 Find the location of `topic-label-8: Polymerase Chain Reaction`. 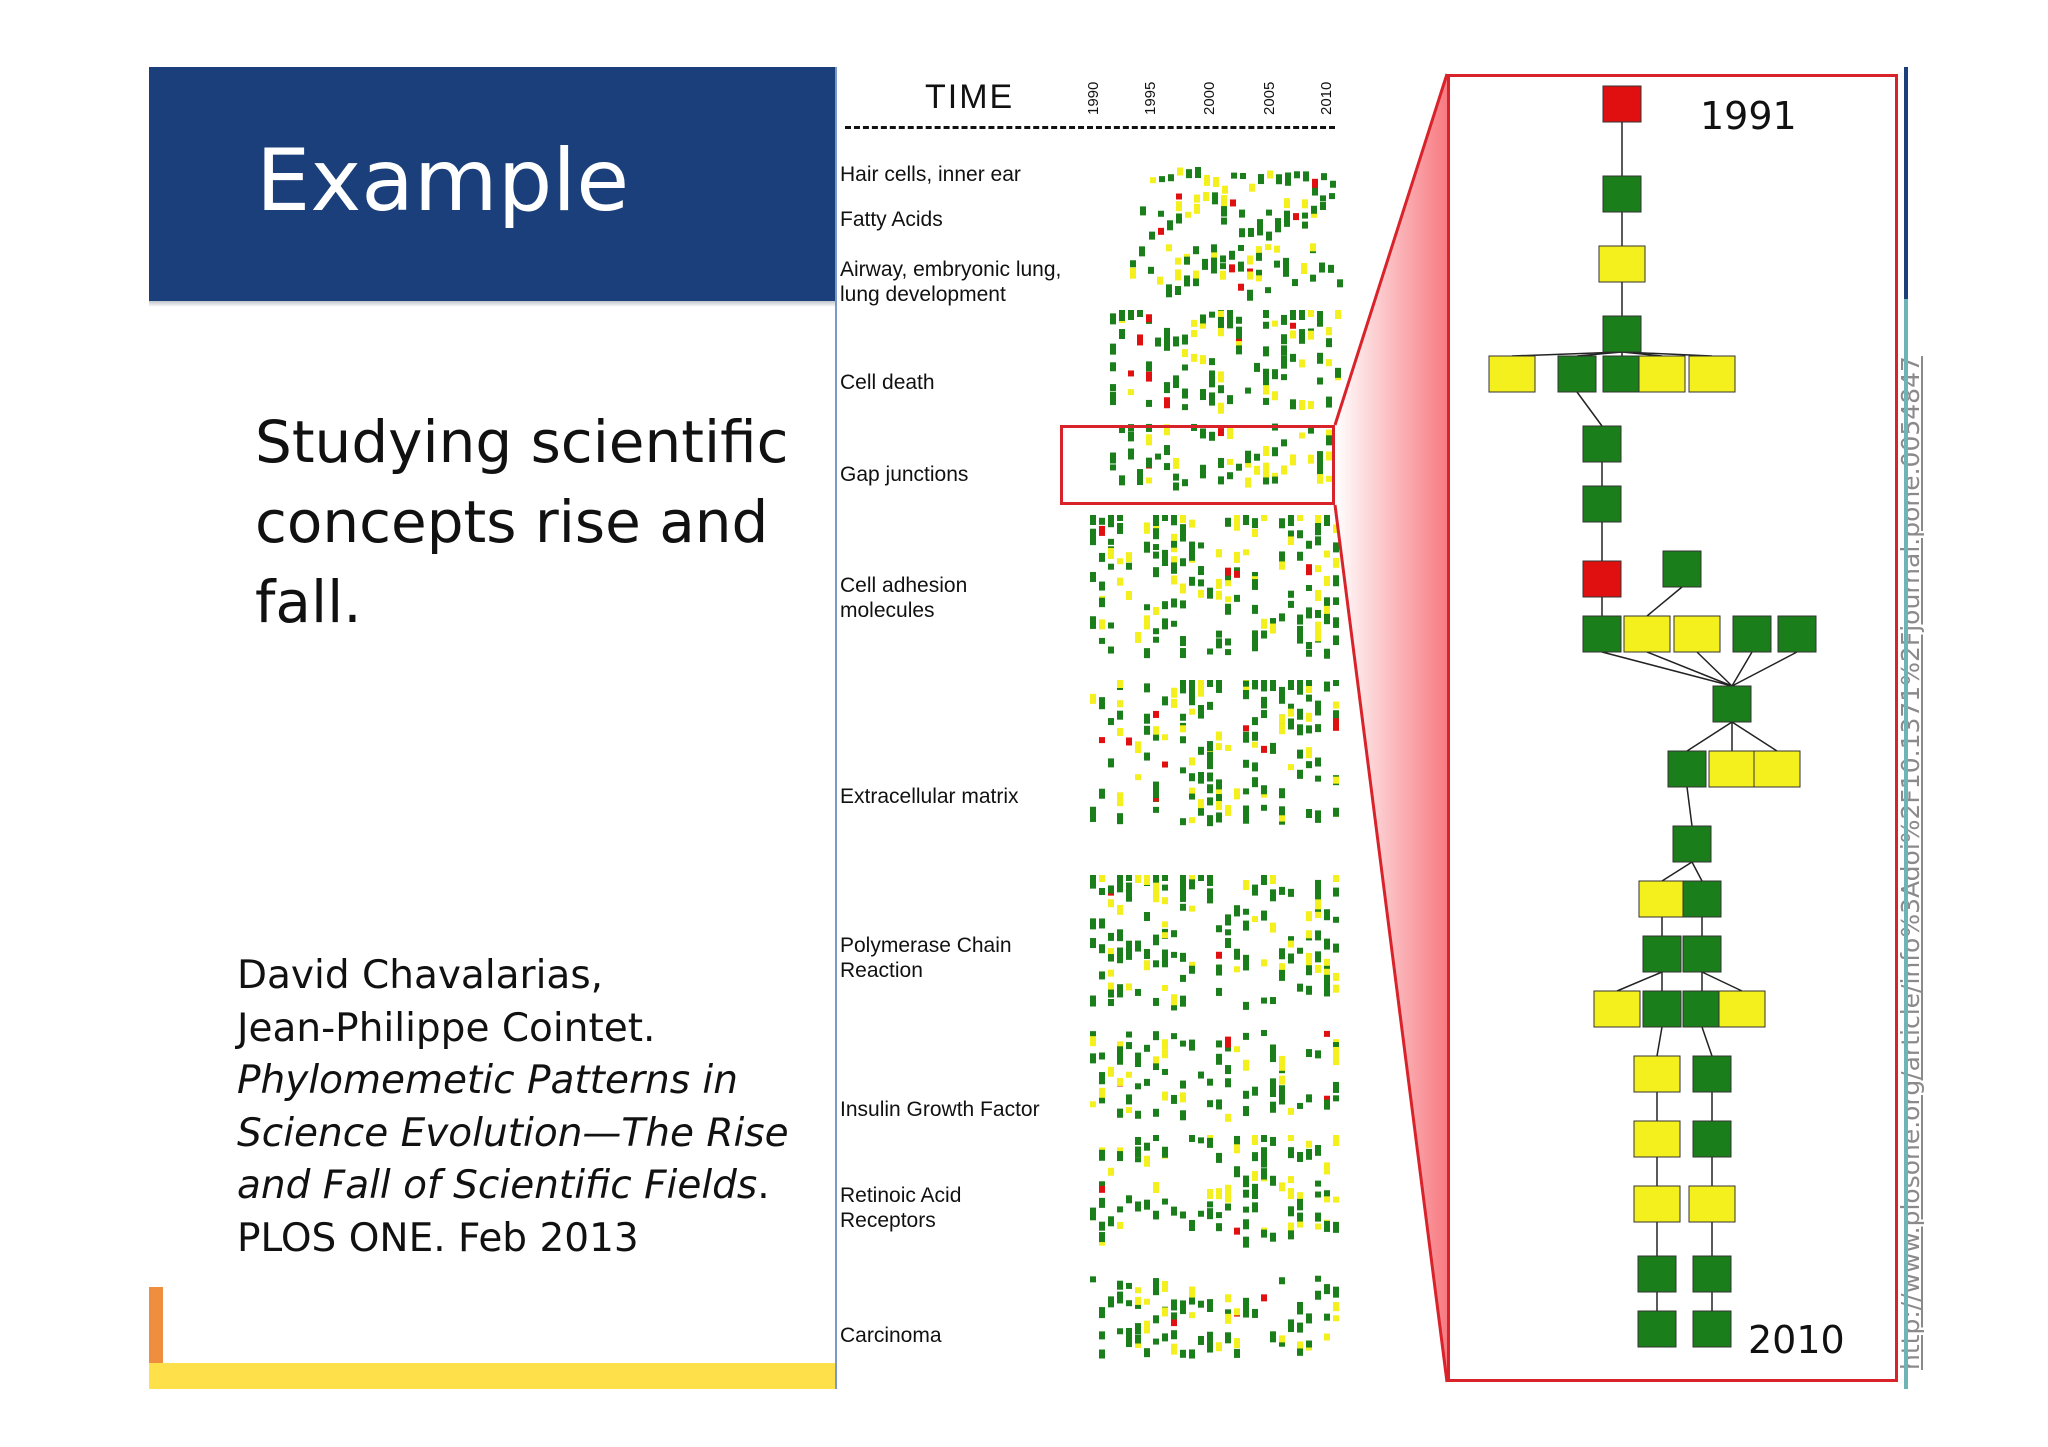

topic-label-8: Polymerase Chain Reaction is located at coordinates (926, 958).